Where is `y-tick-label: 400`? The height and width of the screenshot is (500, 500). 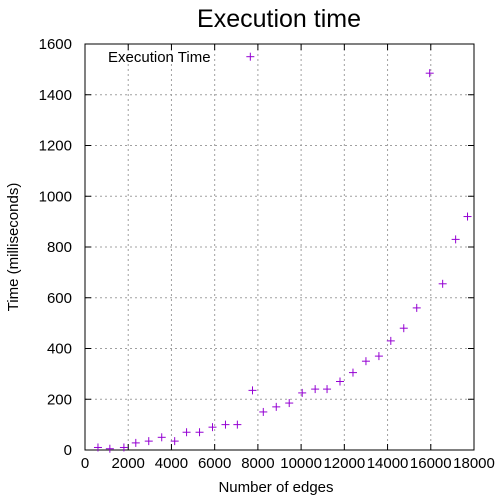
y-tick-label: 400 is located at coordinates (59, 349).